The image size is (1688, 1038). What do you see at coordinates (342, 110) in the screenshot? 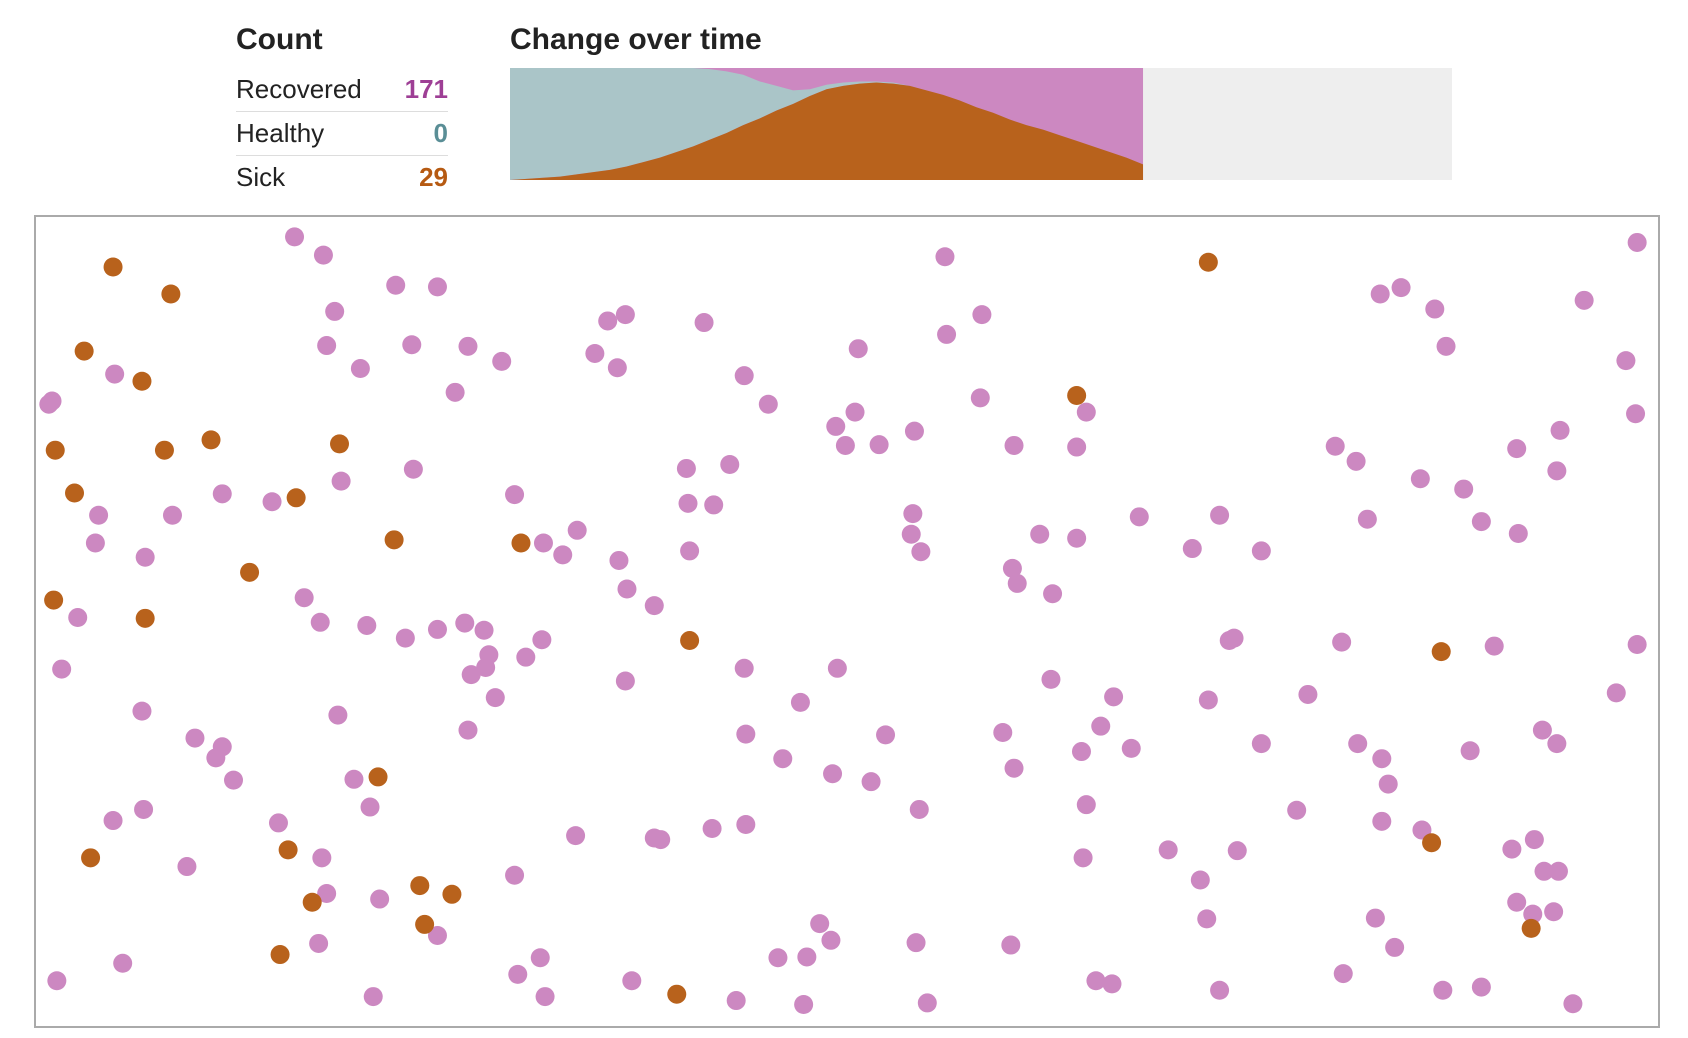
I see `count-panel: Count Recovered 171 Healthy 0 Sick 29` at bounding box center [342, 110].